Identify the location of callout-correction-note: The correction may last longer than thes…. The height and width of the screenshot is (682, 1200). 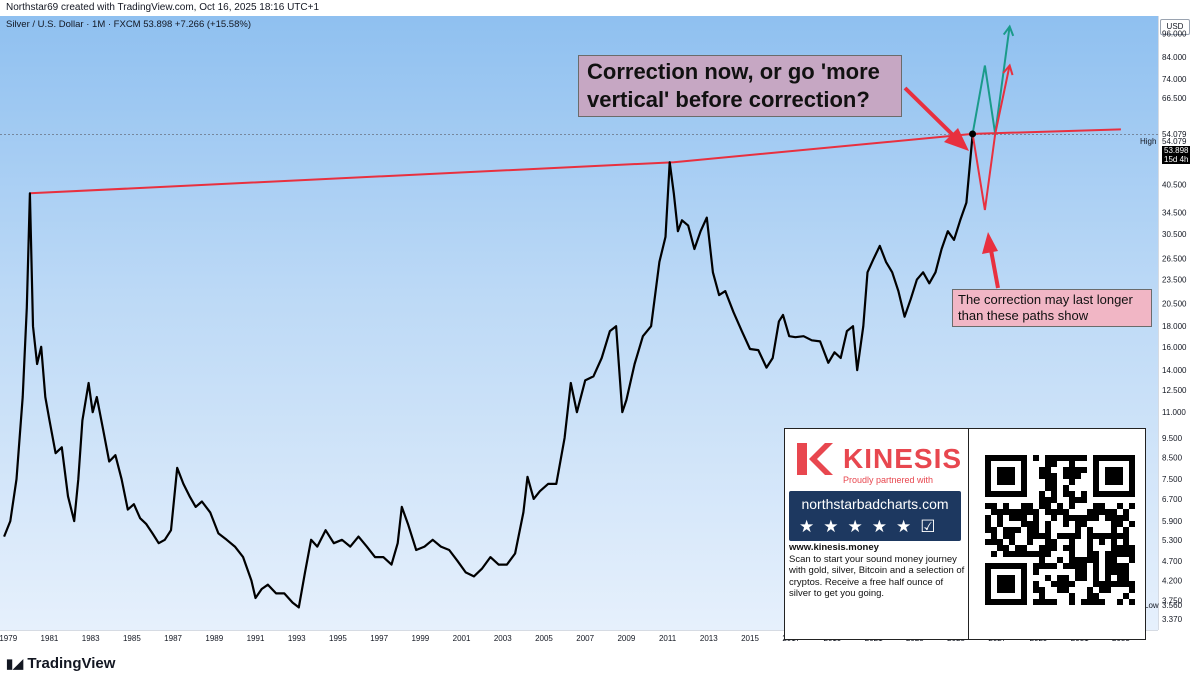
(1052, 308).